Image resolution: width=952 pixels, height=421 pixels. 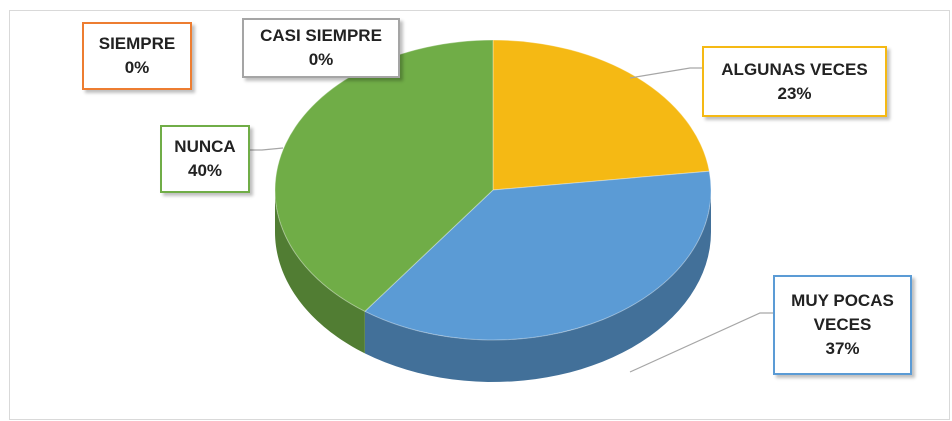 What do you see at coordinates (321, 48) in the screenshot?
I see `data-label: CASI SIEMPRE 0%` at bounding box center [321, 48].